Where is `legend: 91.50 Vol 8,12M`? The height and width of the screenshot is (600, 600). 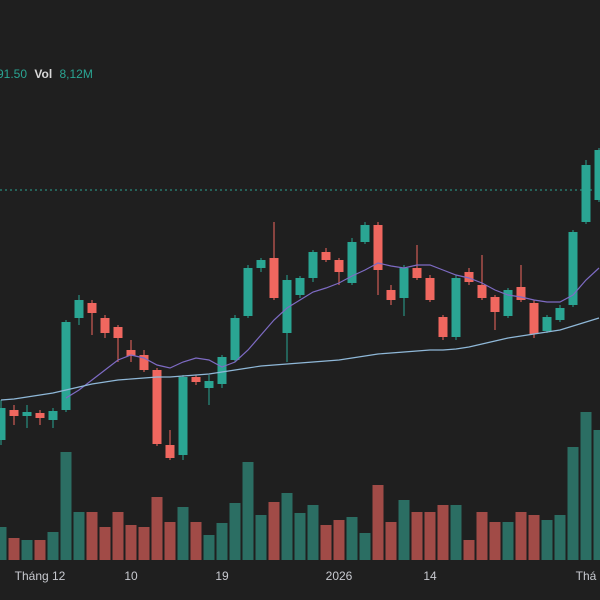
legend: 91.50 Vol 8,12M is located at coordinates (46, 74).